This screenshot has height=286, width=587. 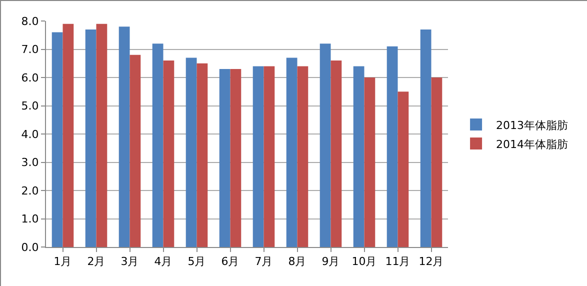 What do you see at coordinates (30, 49) in the screenshot?
I see `y-tick-label: 7.0` at bounding box center [30, 49].